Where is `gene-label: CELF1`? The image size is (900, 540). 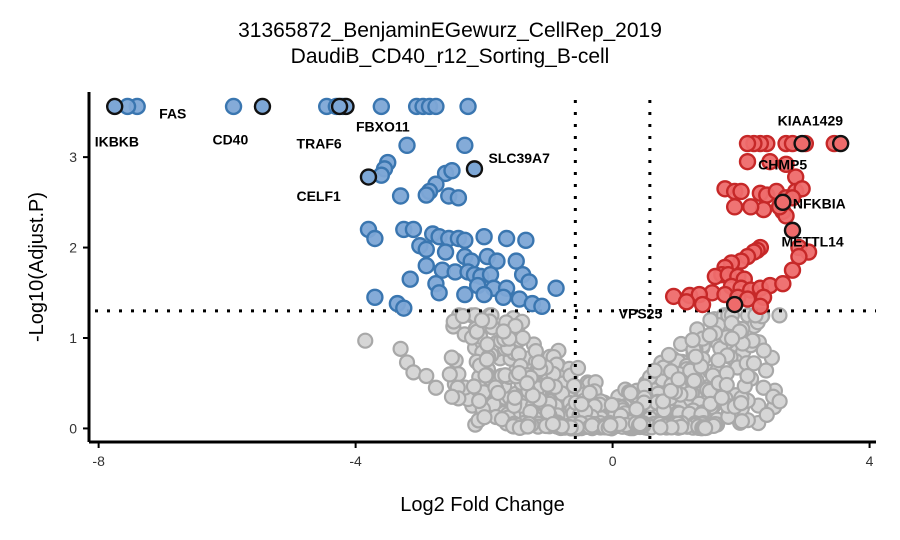 gene-label: CELF1 is located at coordinates (318, 196).